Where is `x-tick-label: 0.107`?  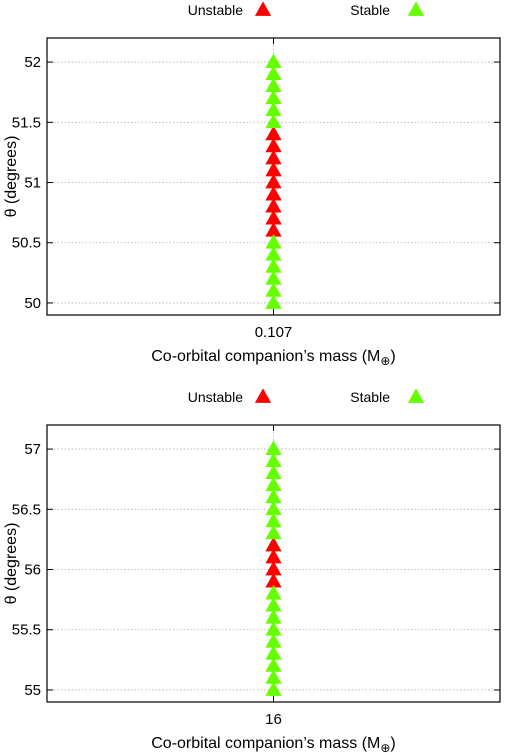 x-tick-label: 0.107 is located at coordinates (274, 332).